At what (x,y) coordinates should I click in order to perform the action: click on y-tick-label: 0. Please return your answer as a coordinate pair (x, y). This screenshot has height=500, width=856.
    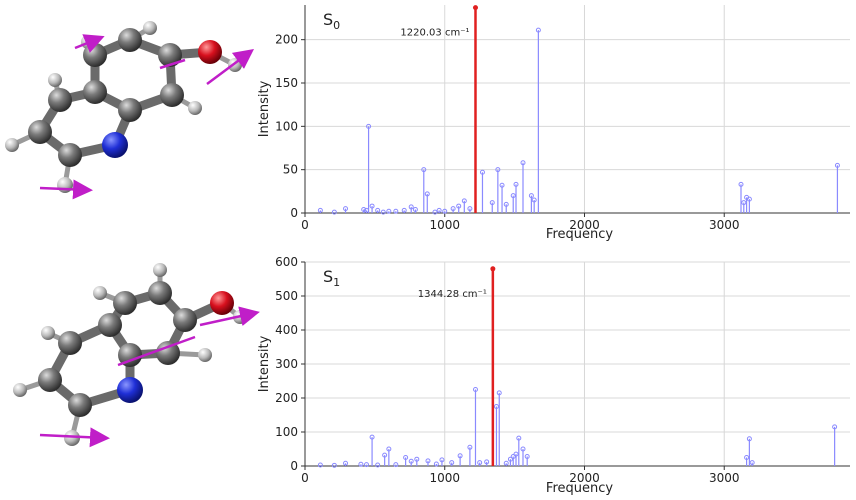
    Looking at the image, I should click on (294, 213).